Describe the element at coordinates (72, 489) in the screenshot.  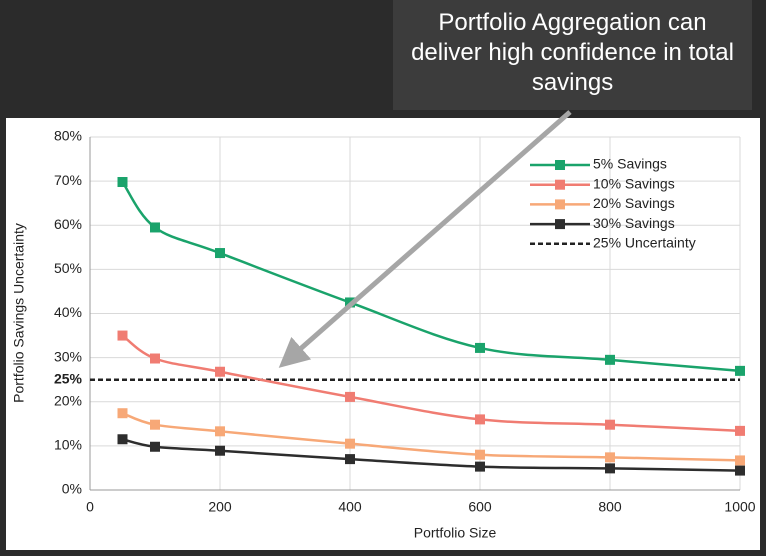
I see `y-tick-label: 0%` at that location.